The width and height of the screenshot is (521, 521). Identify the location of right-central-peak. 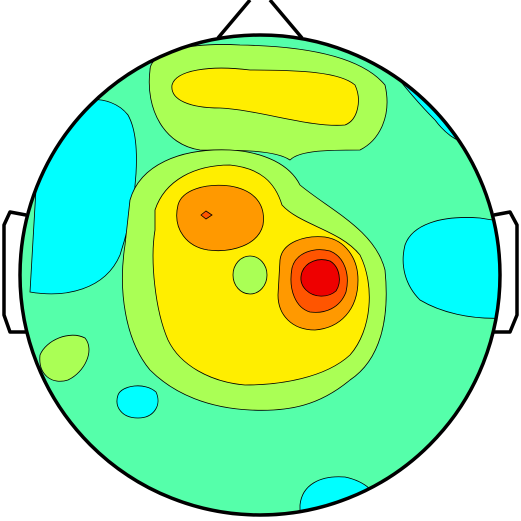
(320, 278).